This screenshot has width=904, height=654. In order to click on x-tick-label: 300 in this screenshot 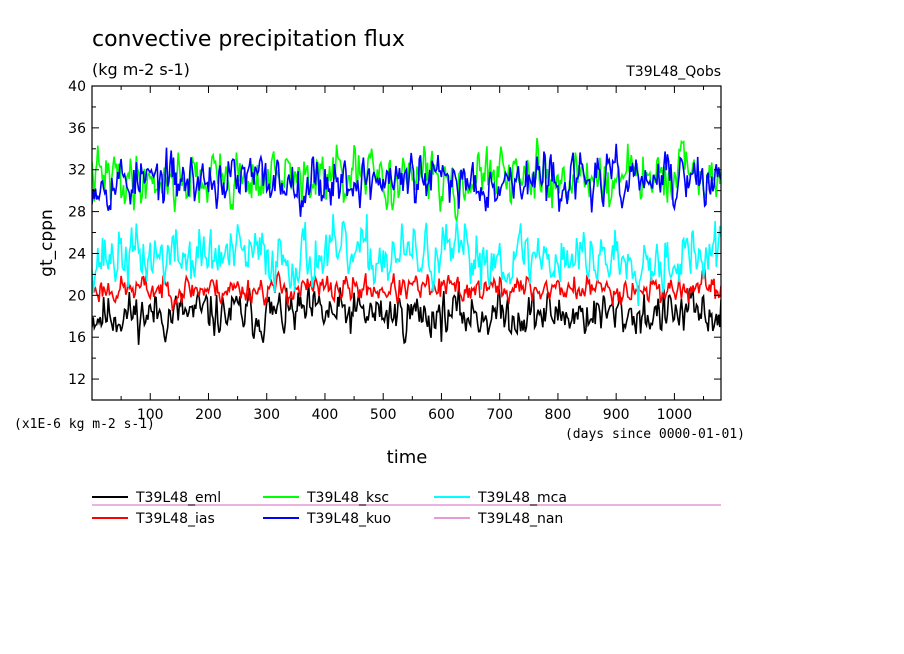, I will do `click(266, 415)`.